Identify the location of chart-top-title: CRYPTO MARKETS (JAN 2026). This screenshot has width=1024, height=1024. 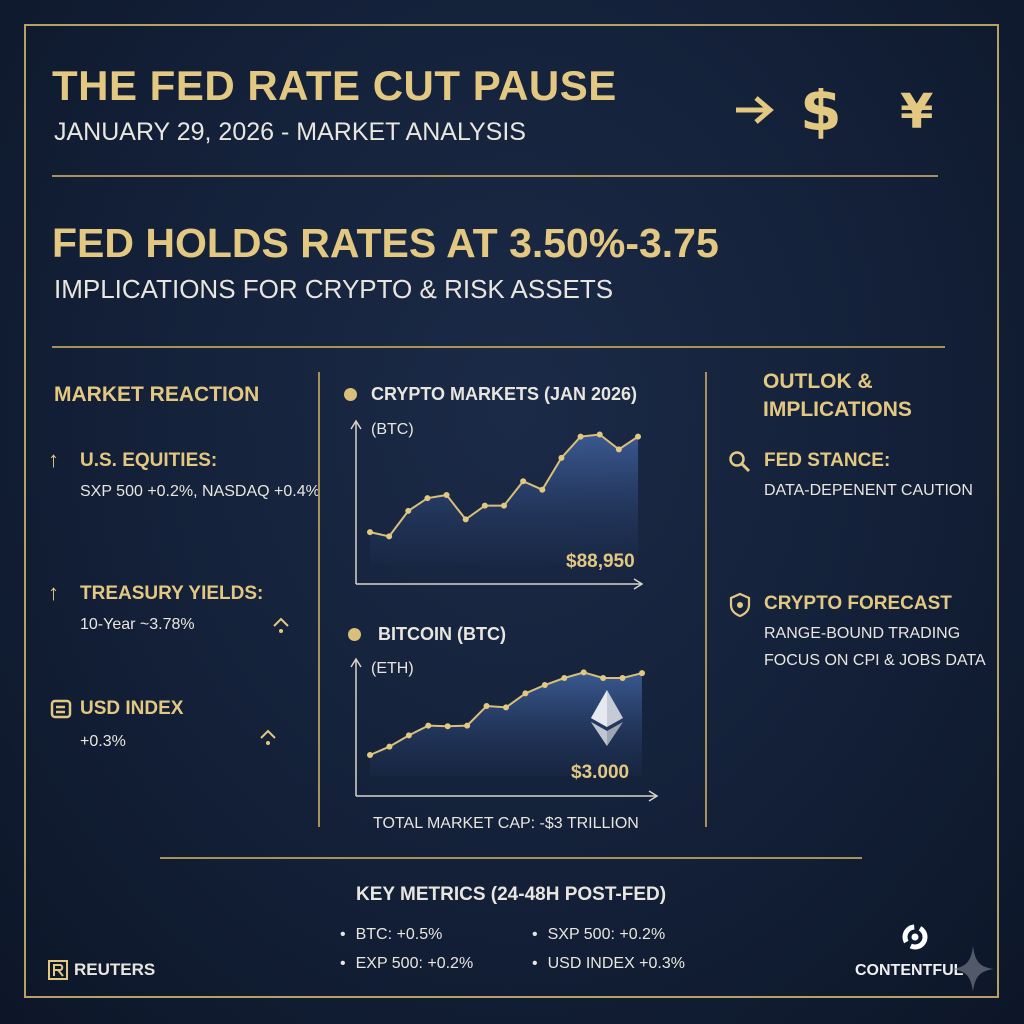
(504, 394).